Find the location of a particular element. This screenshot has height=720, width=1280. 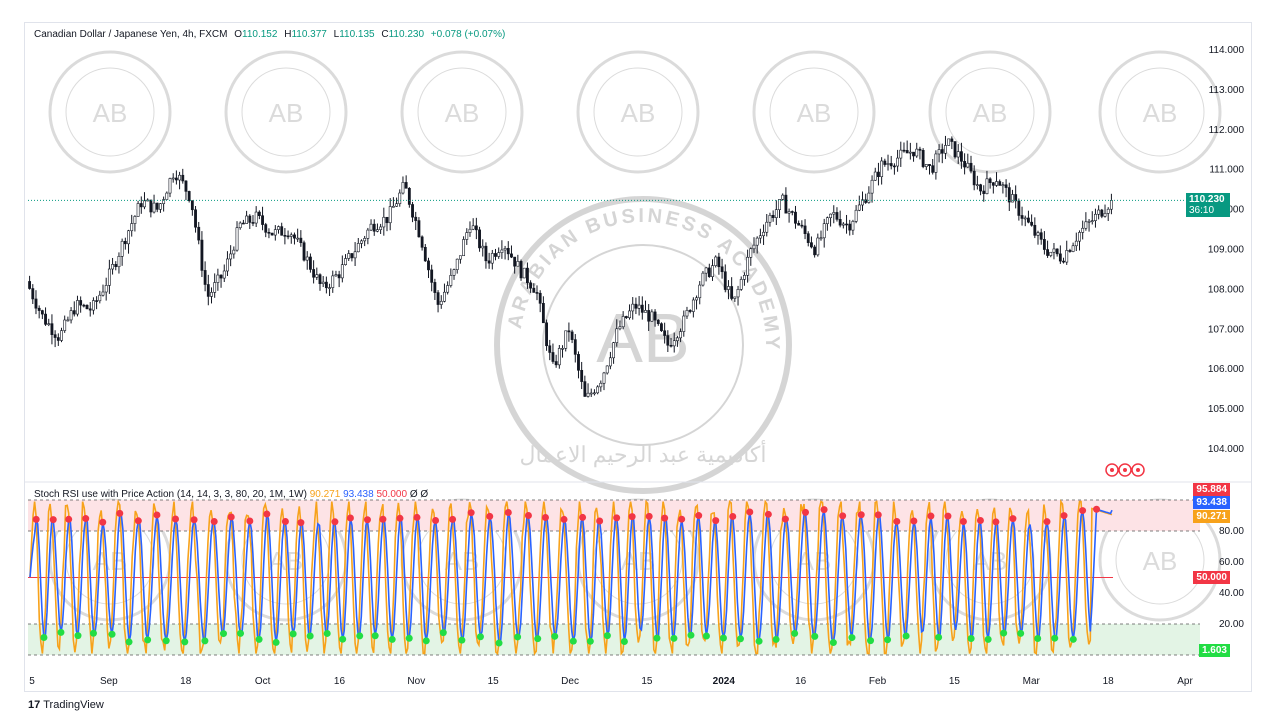

low-value: 110.135 is located at coordinates (357, 34).